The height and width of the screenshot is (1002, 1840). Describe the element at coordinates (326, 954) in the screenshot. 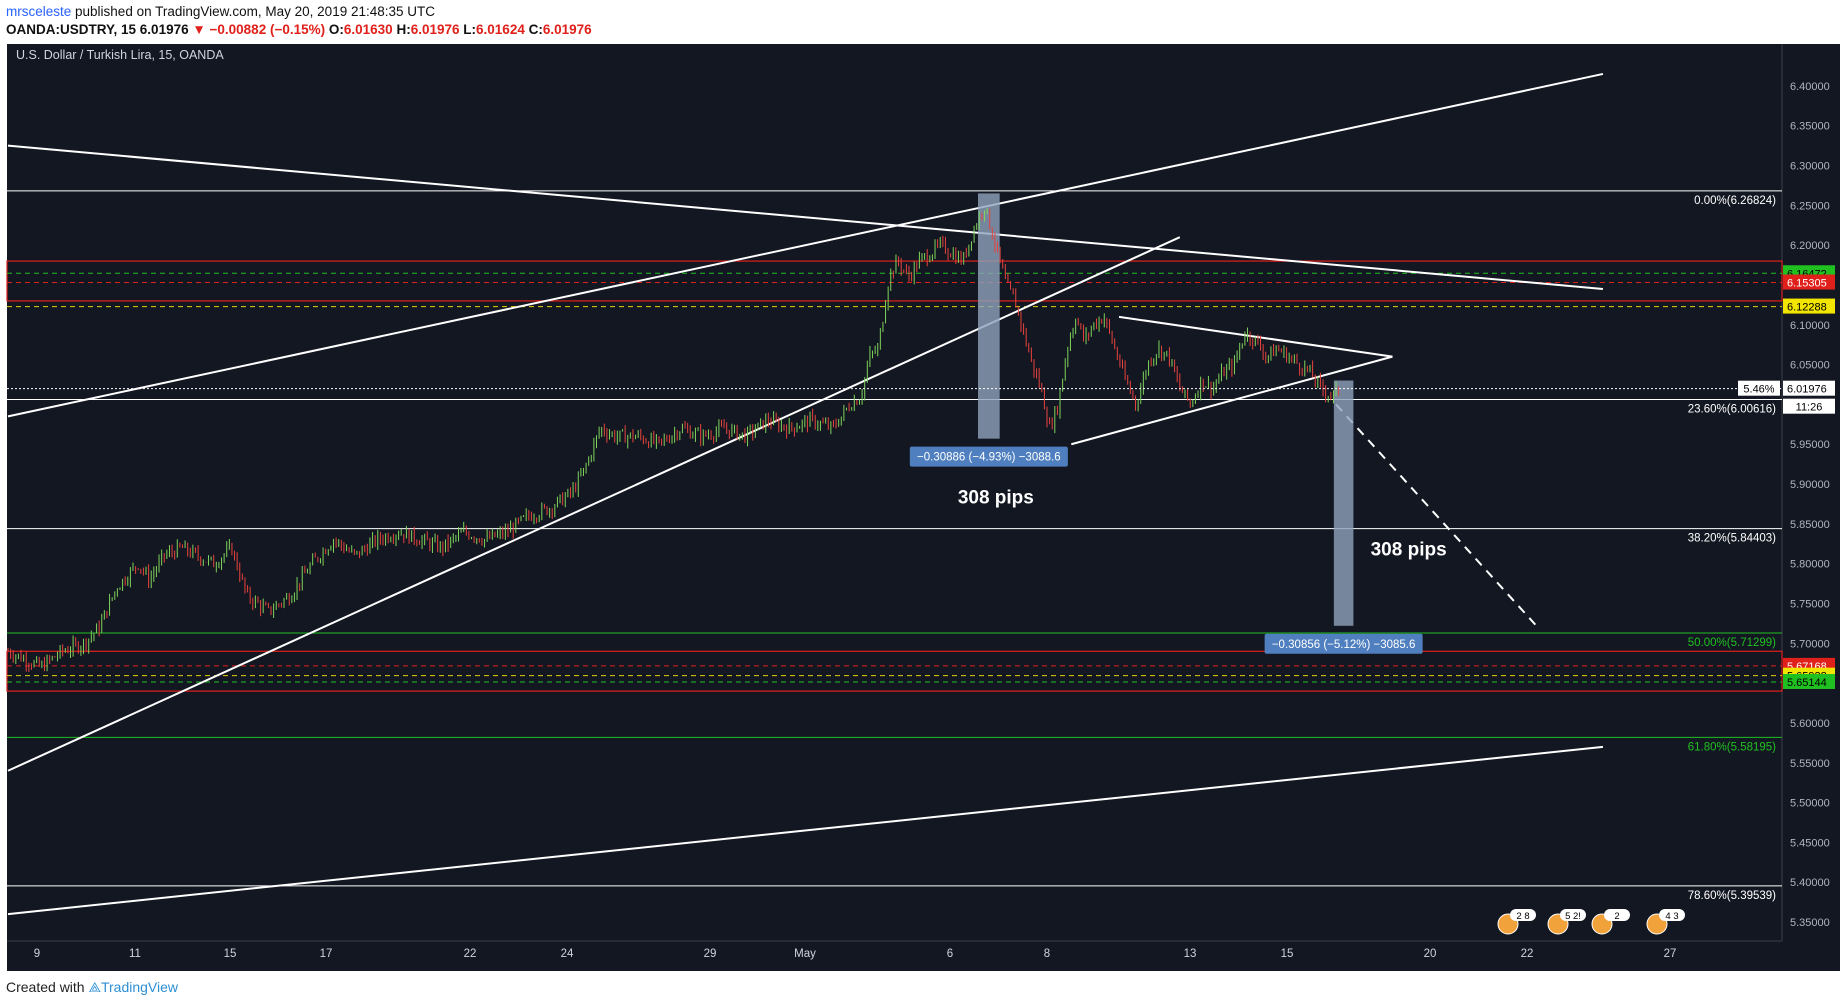

I see `x-tick-label: 17` at that location.